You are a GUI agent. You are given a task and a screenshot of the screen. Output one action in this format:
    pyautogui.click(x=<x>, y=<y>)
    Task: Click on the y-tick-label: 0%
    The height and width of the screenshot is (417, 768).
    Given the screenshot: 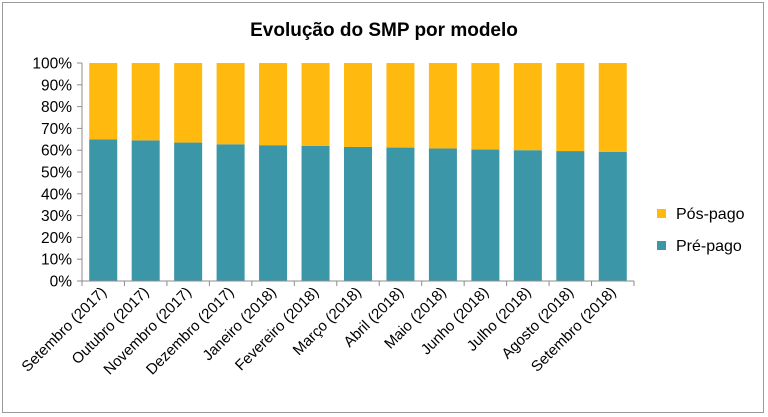 What is the action you would take?
    pyautogui.click(x=61, y=282)
    